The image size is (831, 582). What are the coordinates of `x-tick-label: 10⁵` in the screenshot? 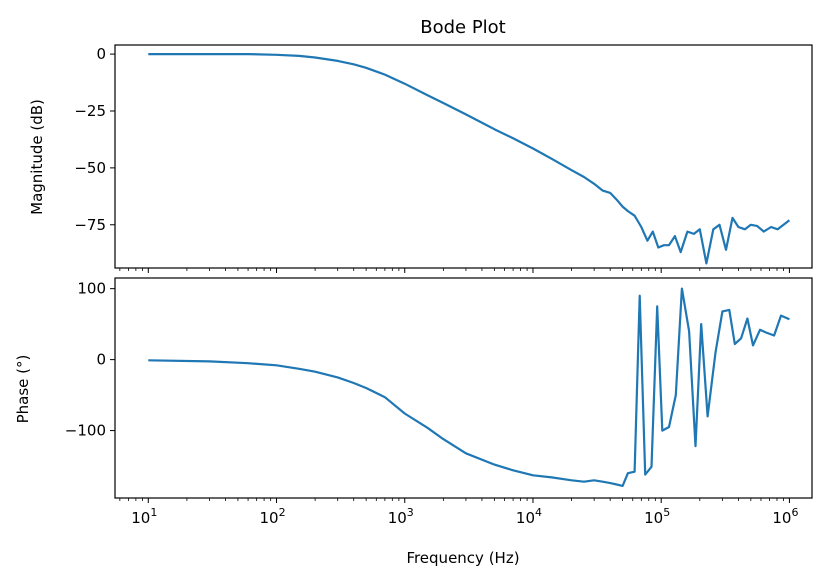 It's located at (657, 516).